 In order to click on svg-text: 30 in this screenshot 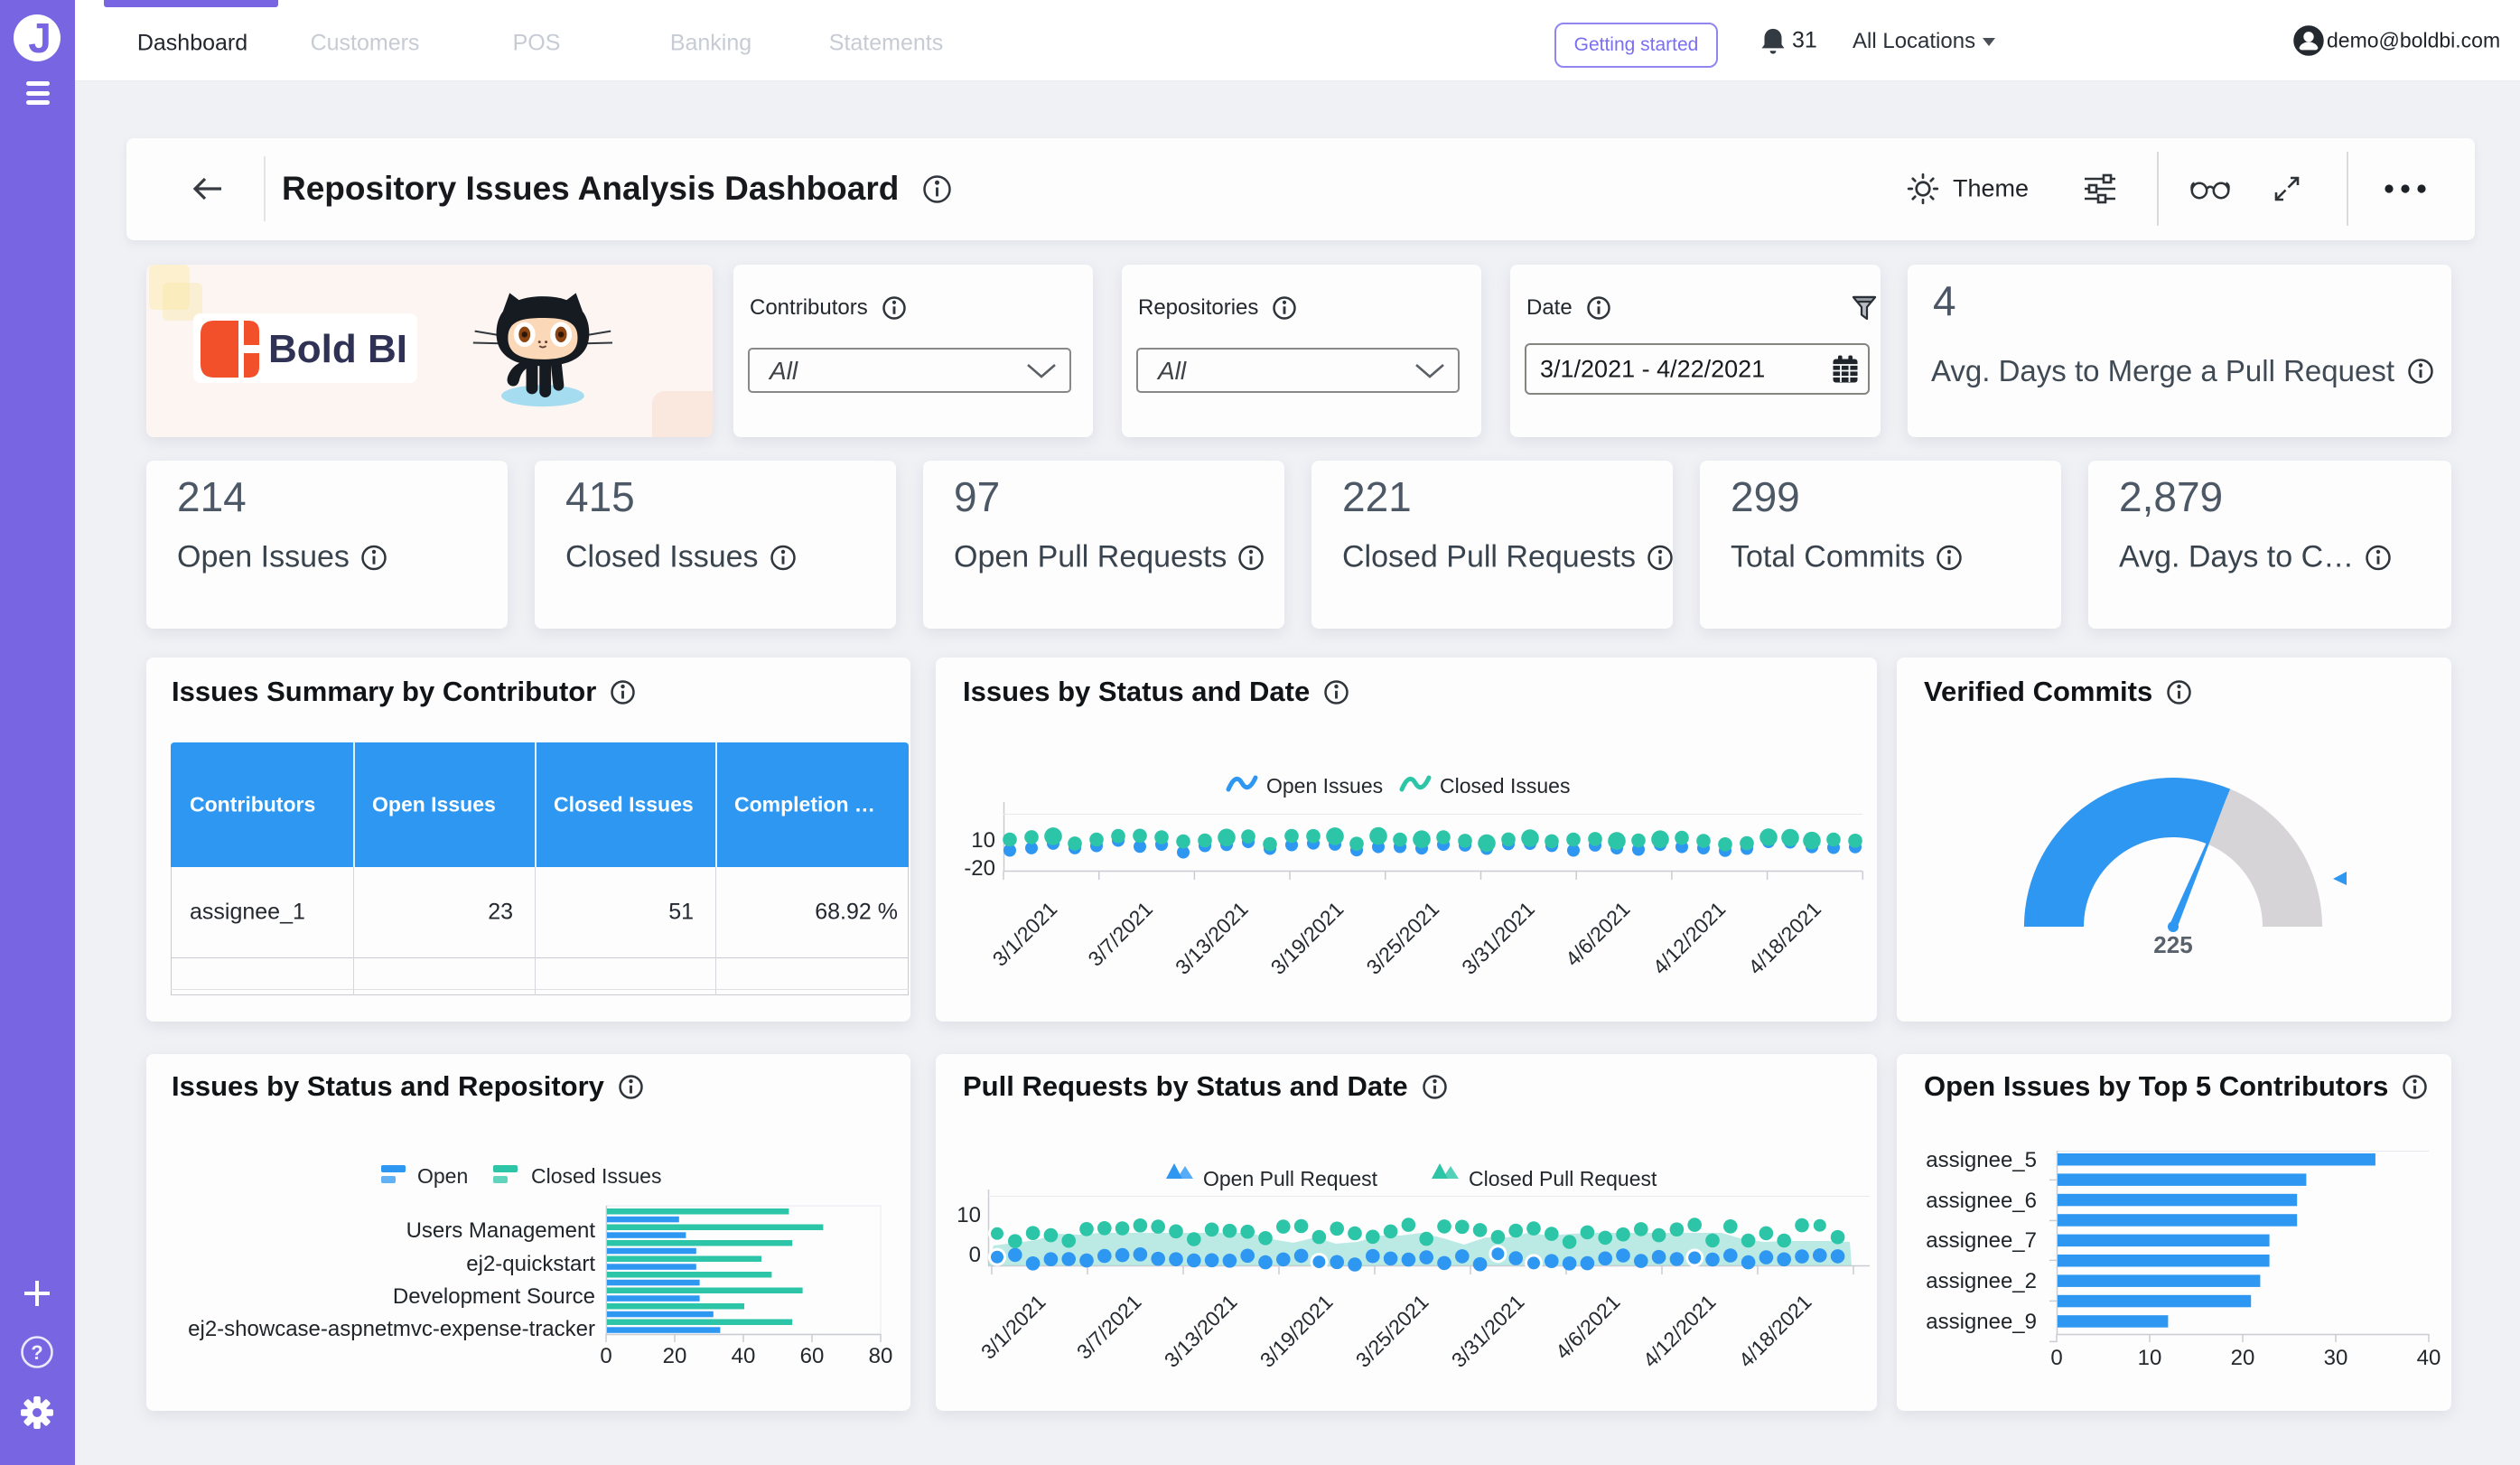, I will do `click(2336, 1358)`.